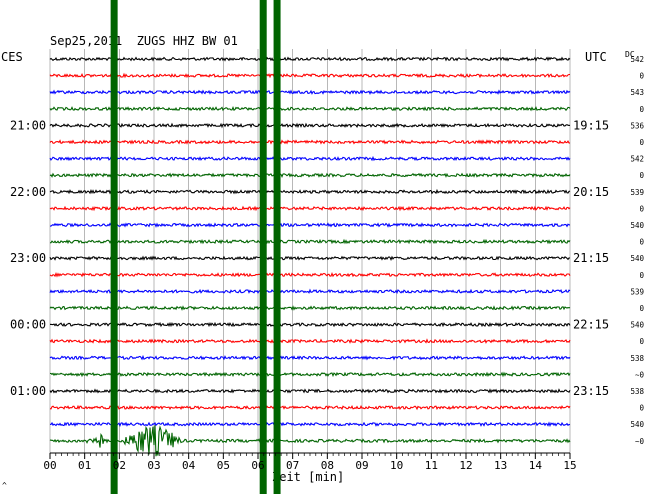 The height and width of the screenshot is (494, 650). I want to click on x-tick-label: 10, so click(396, 465).